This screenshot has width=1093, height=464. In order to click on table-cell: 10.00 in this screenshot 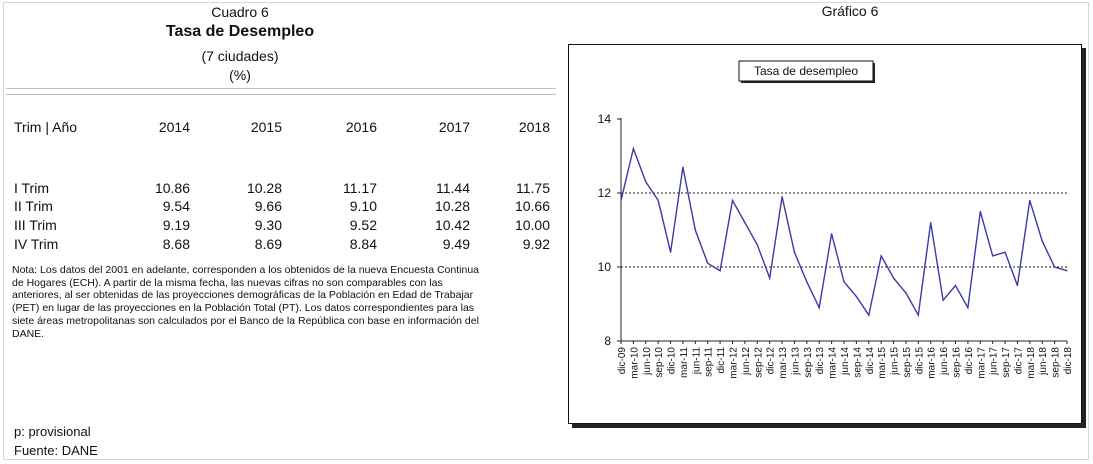, I will do `click(532, 225)`.